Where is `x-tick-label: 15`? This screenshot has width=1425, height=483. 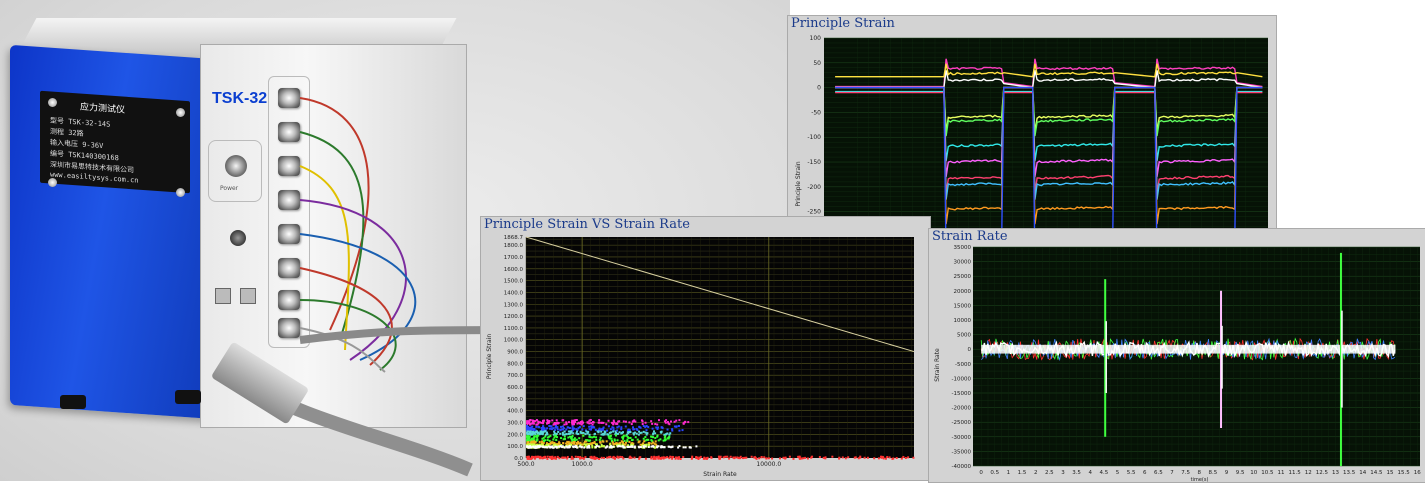
x-tick-label: 15 is located at coordinates (1390, 473).